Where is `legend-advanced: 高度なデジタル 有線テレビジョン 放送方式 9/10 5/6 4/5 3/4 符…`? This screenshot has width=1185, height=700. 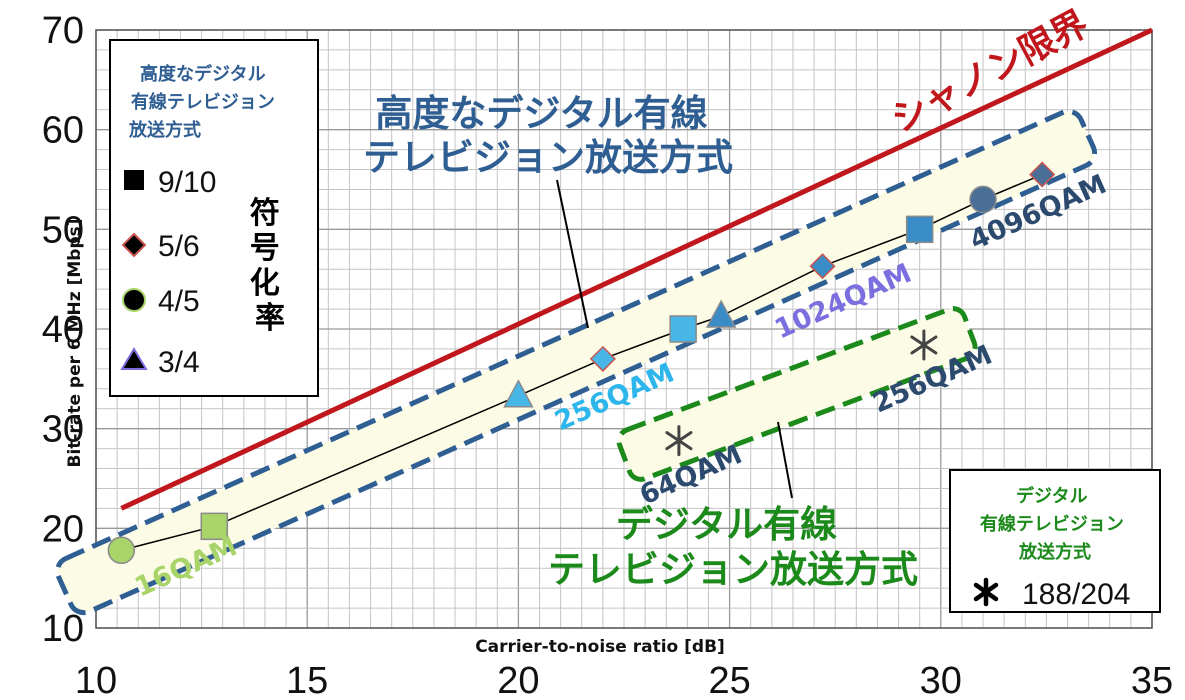
legend-advanced: 高度なデジタル 有線テレビジョン 放送方式 9/10 5/6 4/5 3/4 符… is located at coordinates (214, 218).